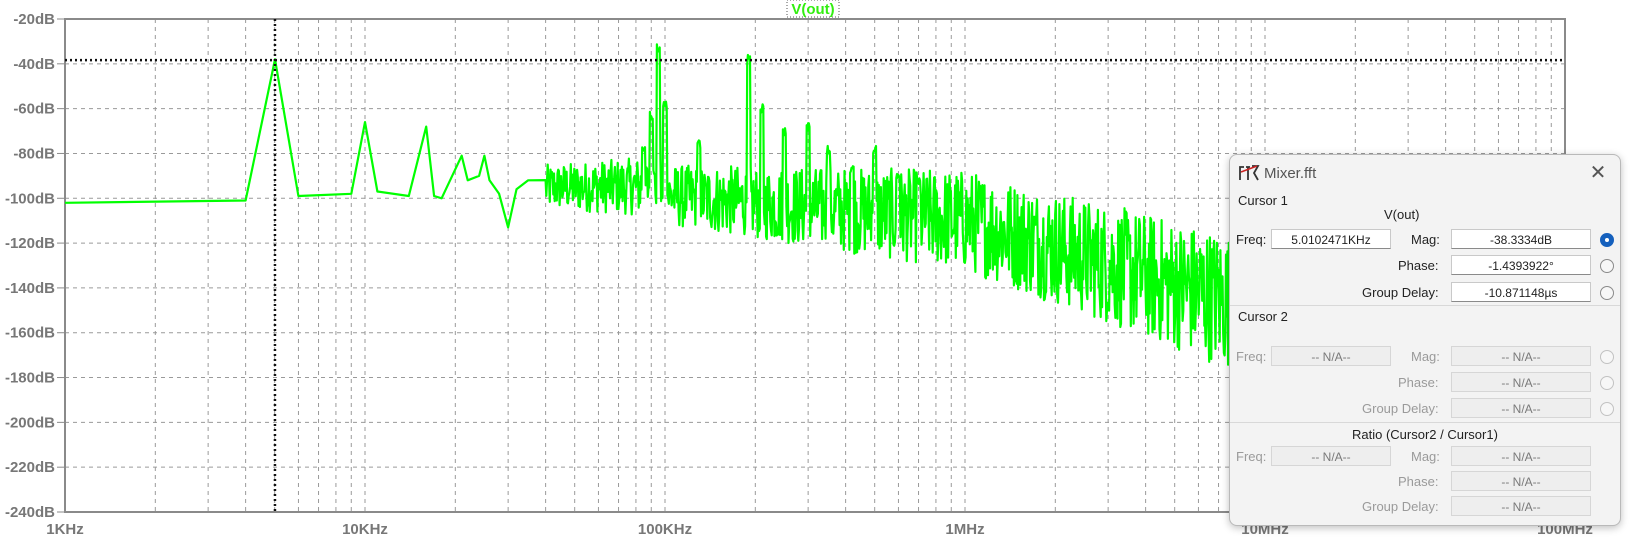  I want to click on dialog-title: Mixer.fft, so click(1290, 173).